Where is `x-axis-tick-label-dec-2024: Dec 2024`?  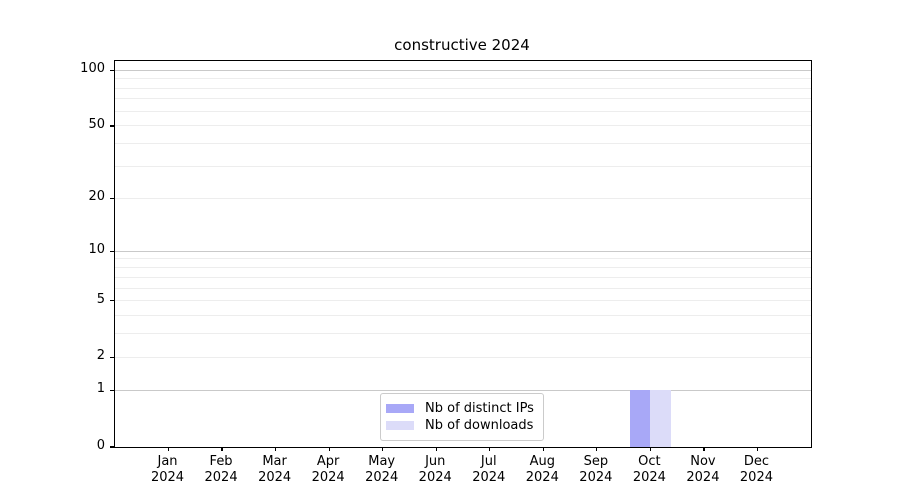 x-axis-tick-label-dec-2024: Dec 2024 is located at coordinates (756, 469).